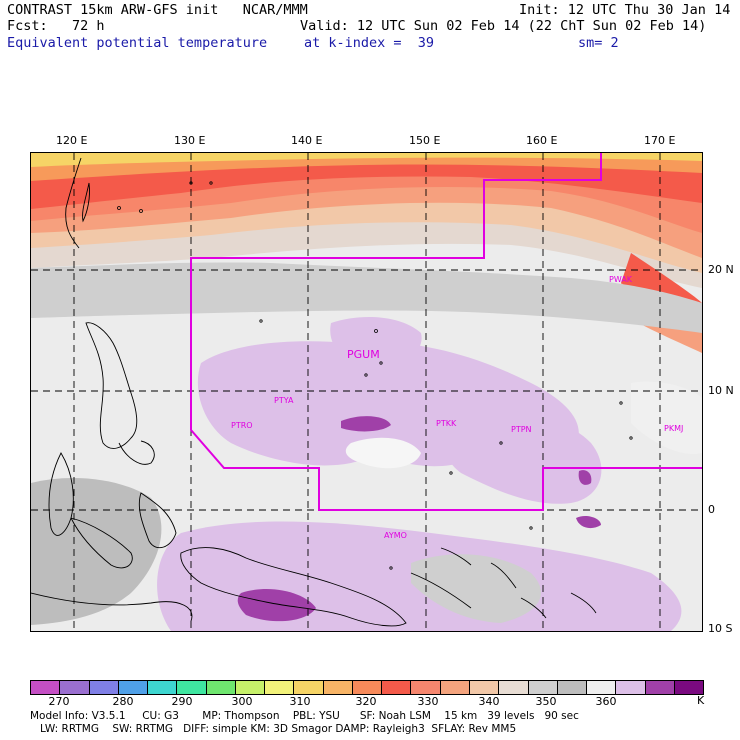  Describe the element at coordinates (369, 43) in the screenshot. I see `k-index: at k-index = 39` at that location.